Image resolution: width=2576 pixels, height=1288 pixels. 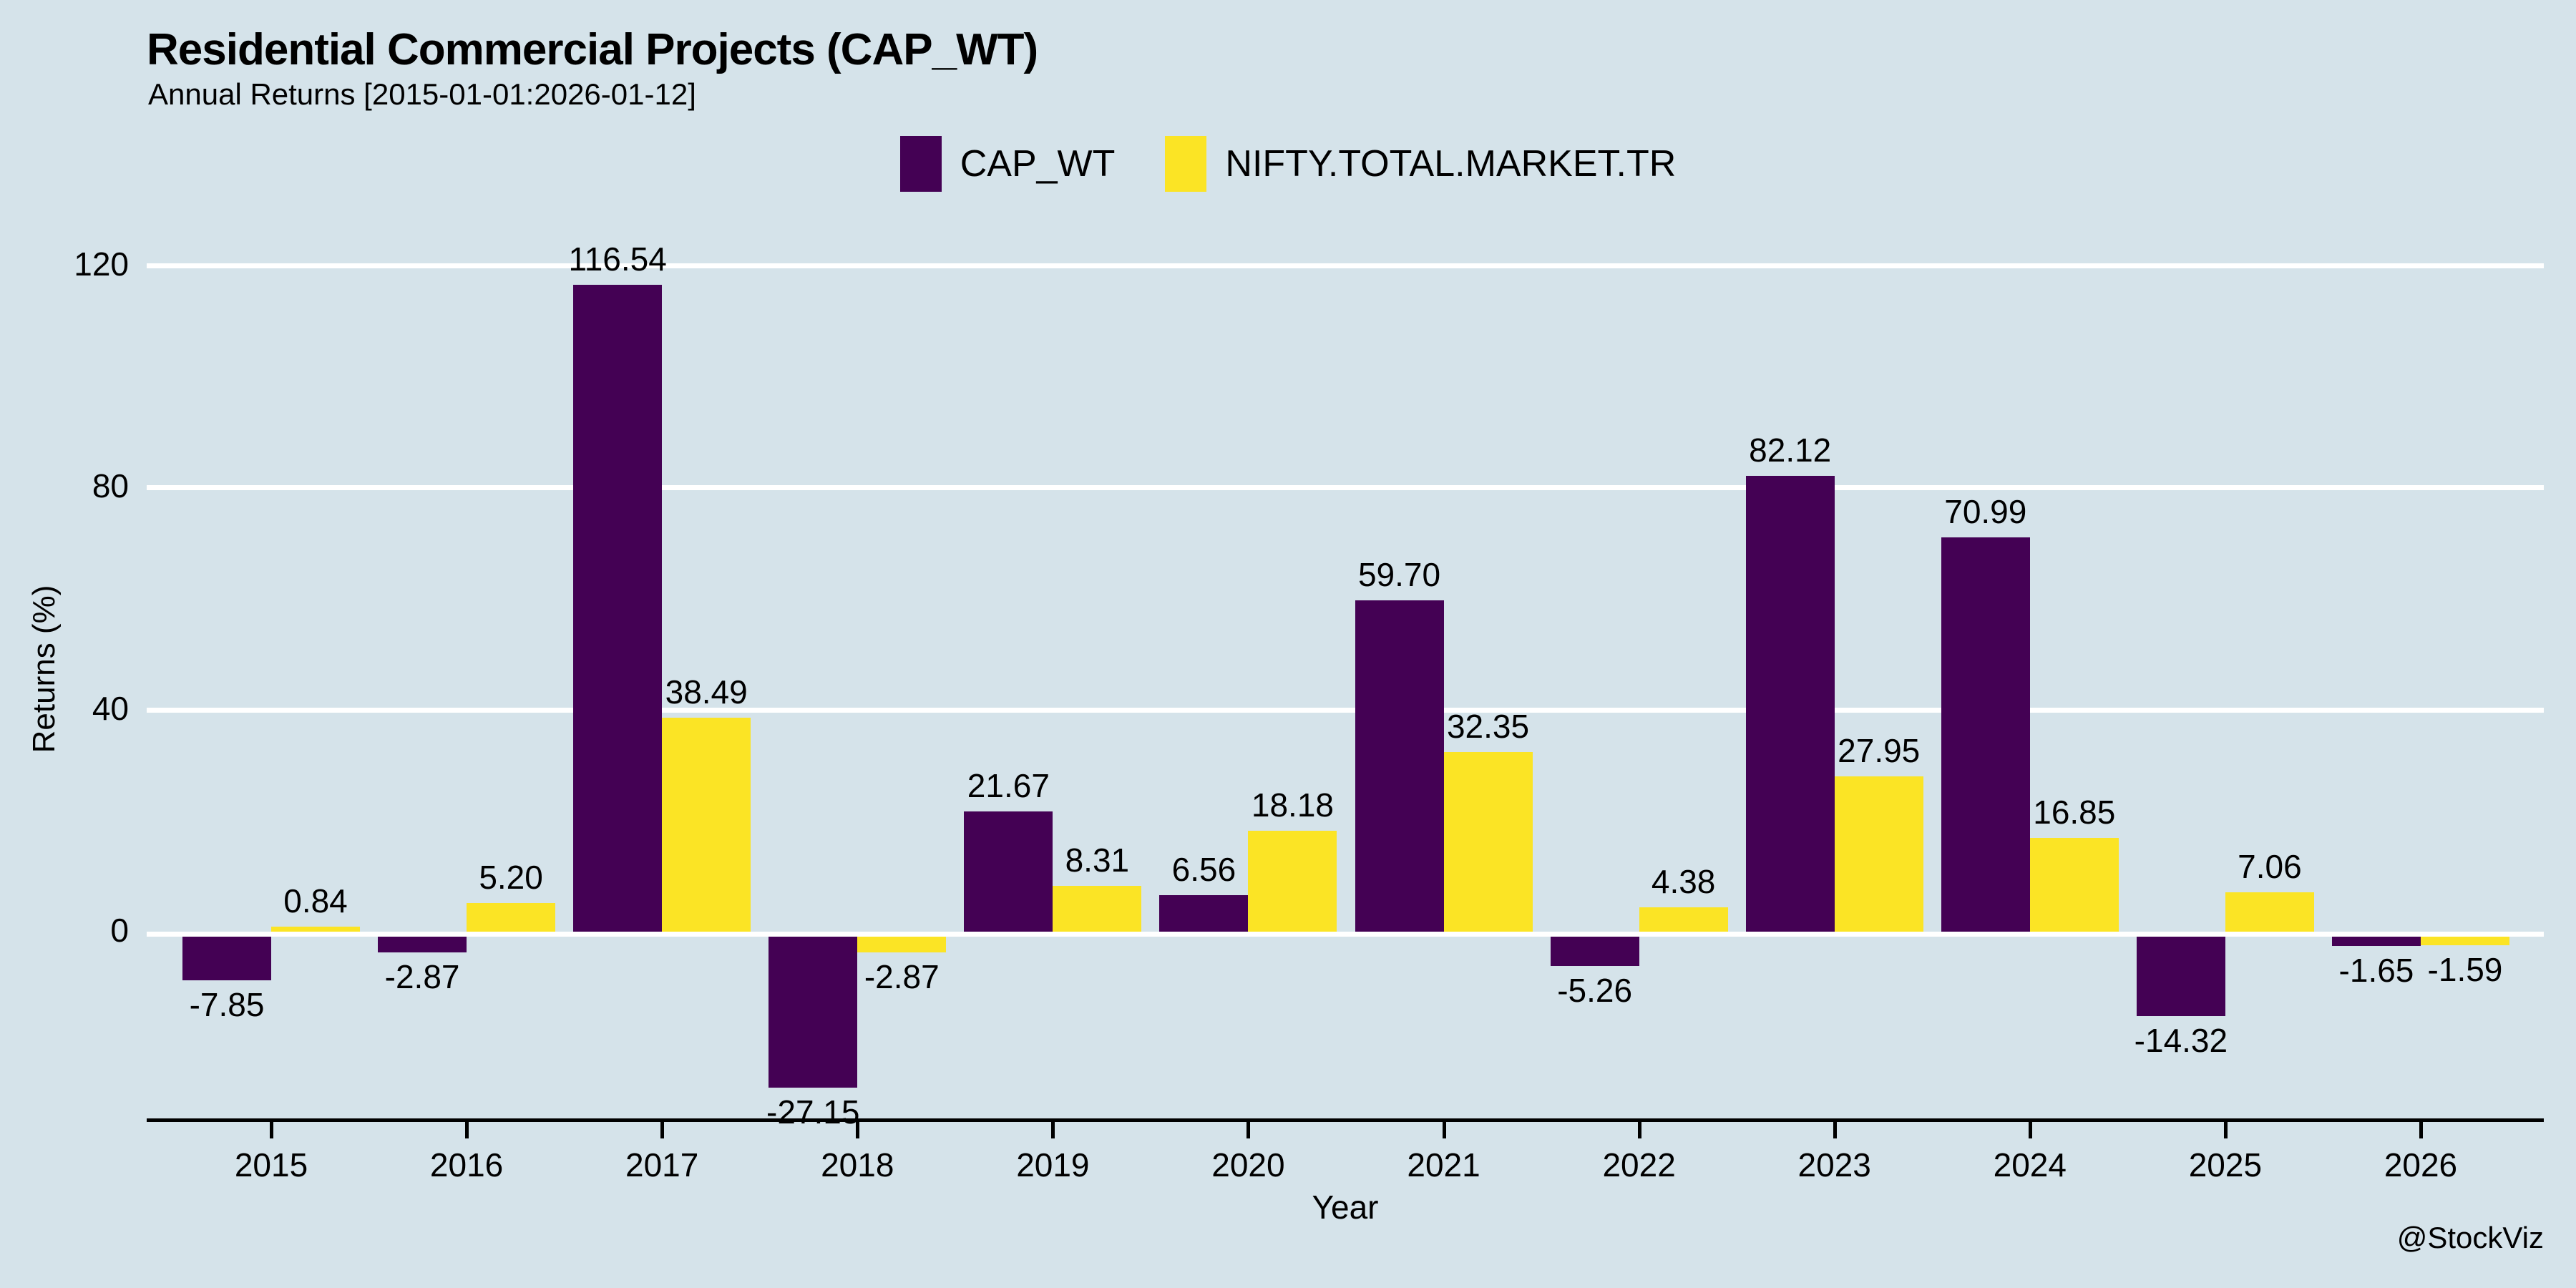 What do you see at coordinates (2181, 1041) in the screenshot?
I see `value-label-CAP_WT-2025: -14.32` at bounding box center [2181, 1041].